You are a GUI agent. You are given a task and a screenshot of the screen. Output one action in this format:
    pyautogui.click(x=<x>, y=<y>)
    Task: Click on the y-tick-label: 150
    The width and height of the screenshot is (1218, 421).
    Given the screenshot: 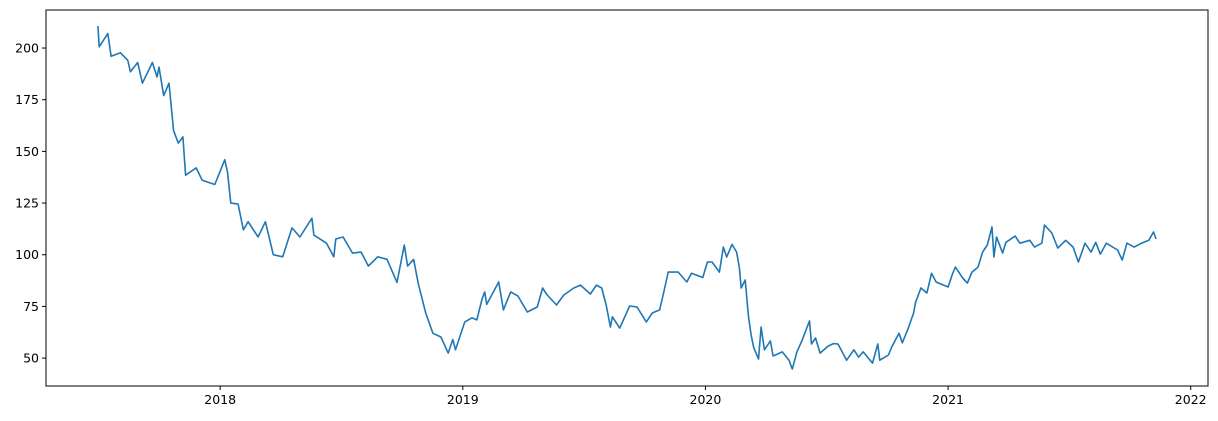 What is the action you would take?
    pyautogui.click(x=27, y=151)
    